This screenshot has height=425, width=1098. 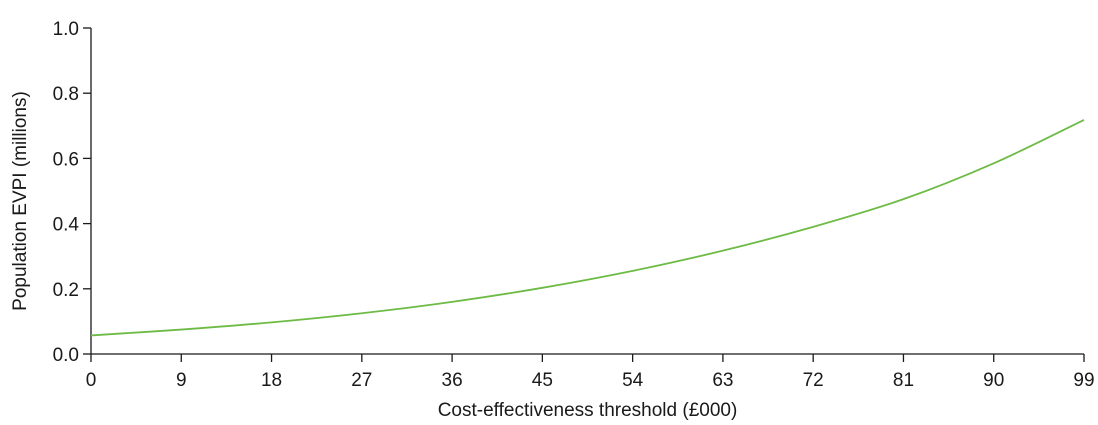 What do you see at coordinates (452, 380) in the screenshot?
I see `x-tick-label: 36` at bounding box center [452, 380].